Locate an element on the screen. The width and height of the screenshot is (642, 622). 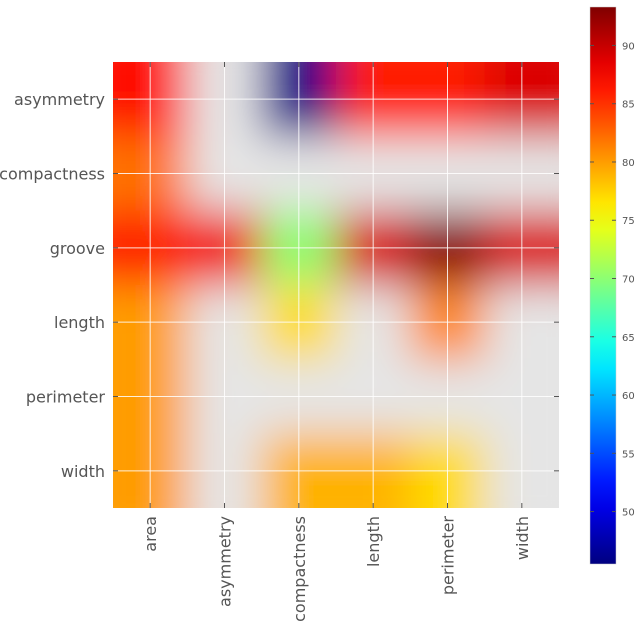
colorbar-tick-label: 60 is located at coordinates (628, 396).